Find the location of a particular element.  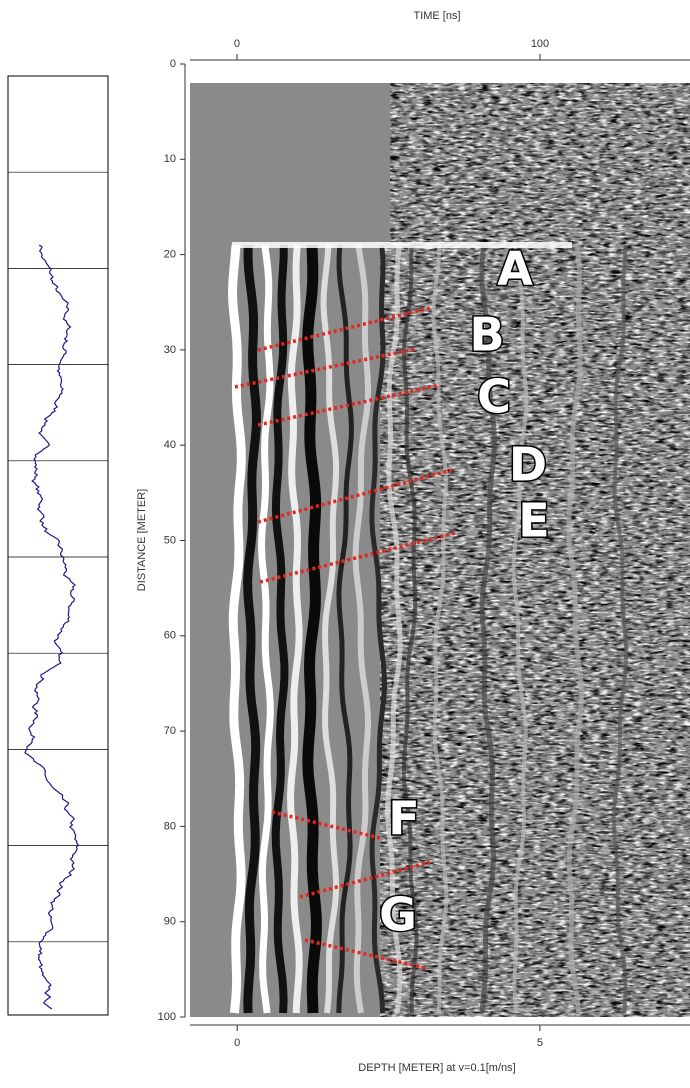

y-tick-label: 0 is located at coordinates (173, 64).